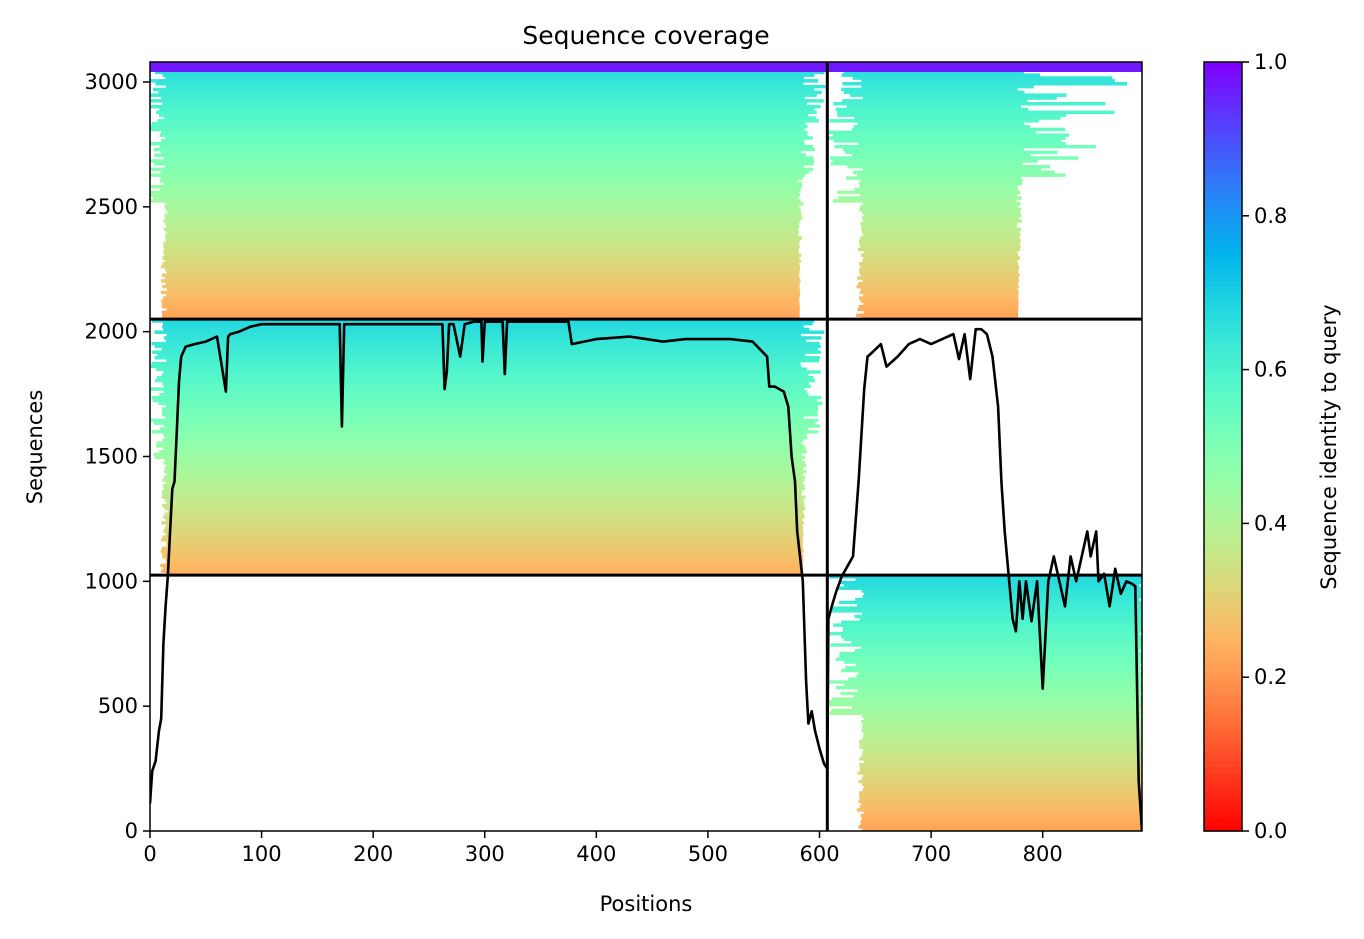 The image size is (1364, 939). I want to click on heatmap-block, so click(489, 191).